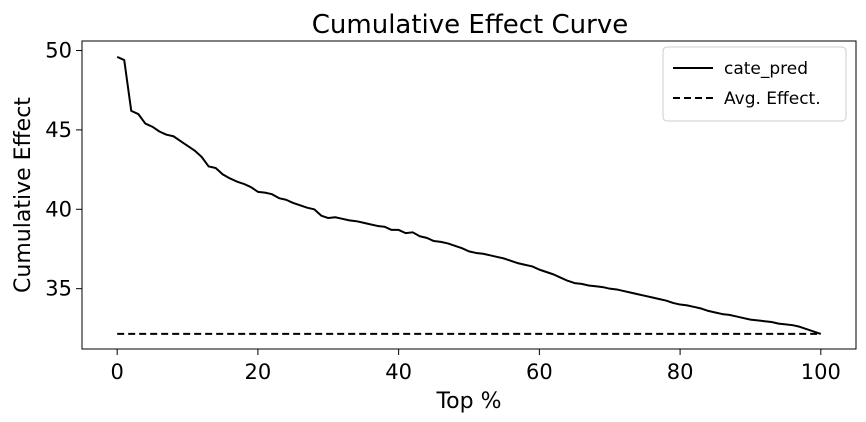 The width and height of the screenshot is (866, 422). What do you see at coordinates (58, 209) in the screenshot?
I see `y-tick-label: 40` at bounding box center [58, 209].